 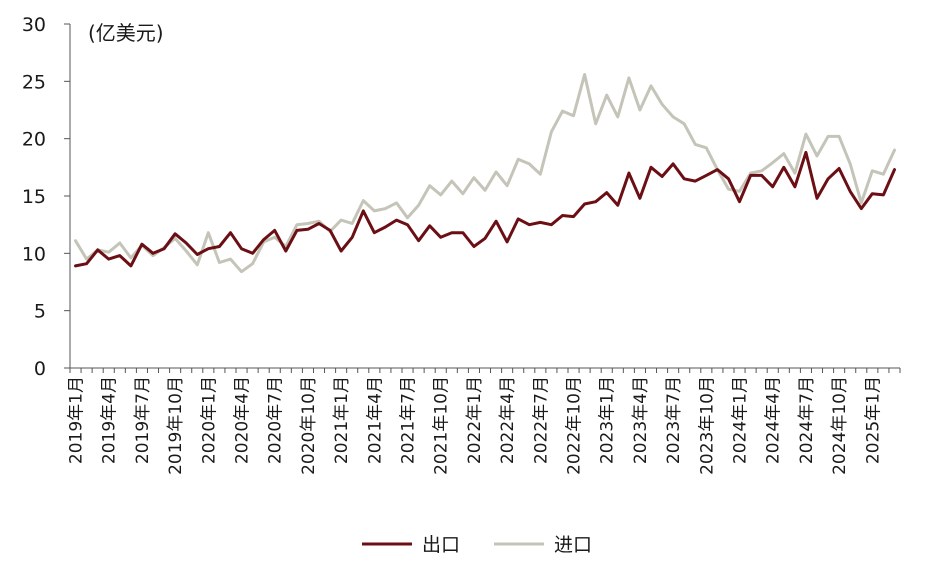 What do you see at coordinates (34, 25) in the screenshot?
I see `y-tick-label: 30` at bounding box center [34, 25].